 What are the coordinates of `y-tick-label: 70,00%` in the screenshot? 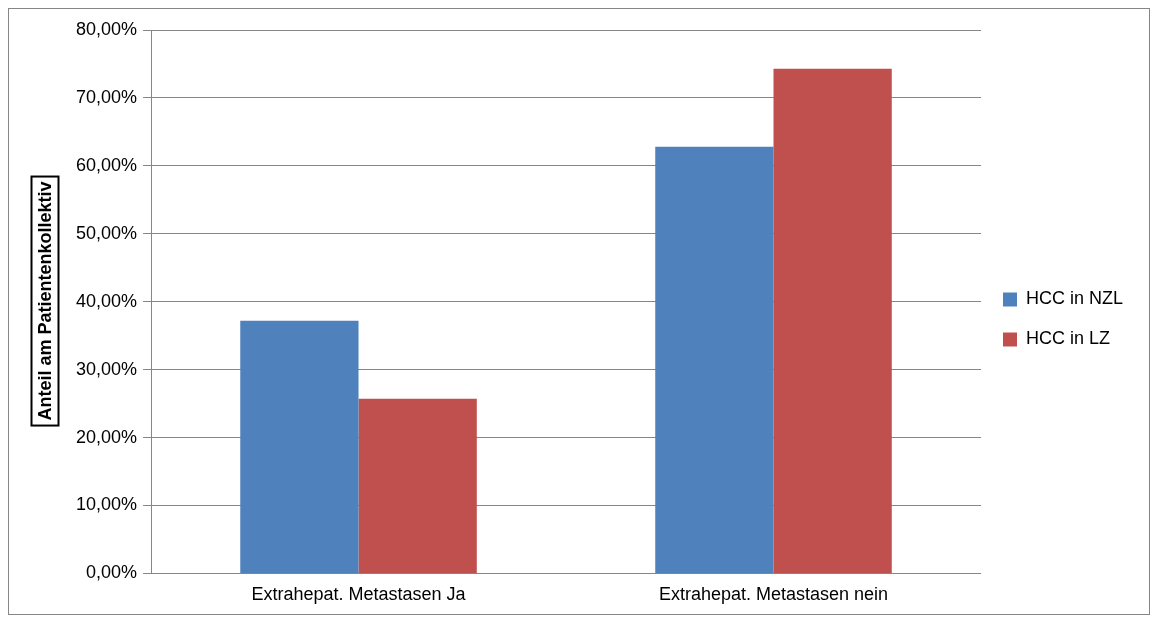 It's located at (106, 96).